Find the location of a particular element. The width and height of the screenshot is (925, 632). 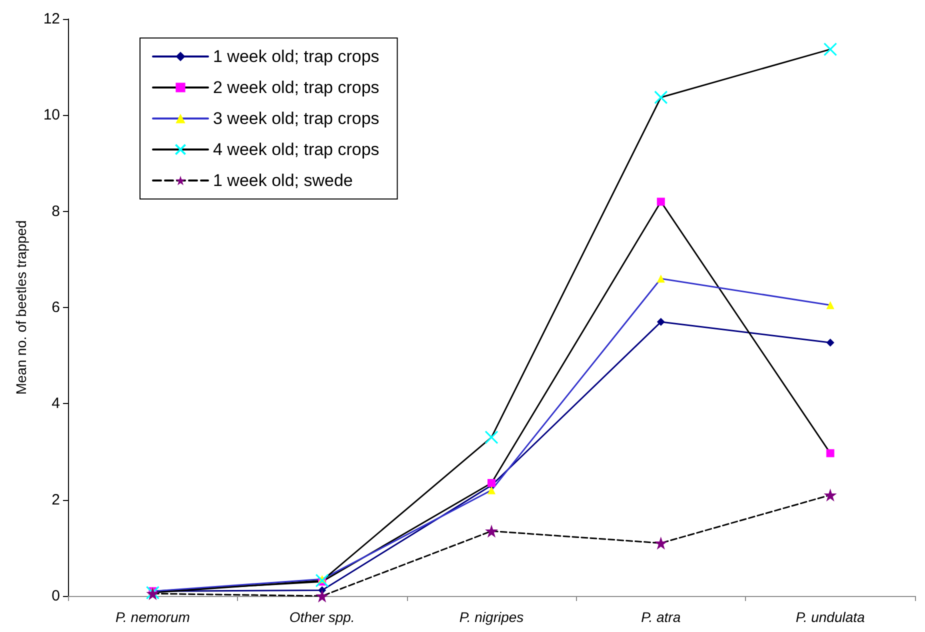

x-tick-label: P. atra is located at coordinates (661, 617).